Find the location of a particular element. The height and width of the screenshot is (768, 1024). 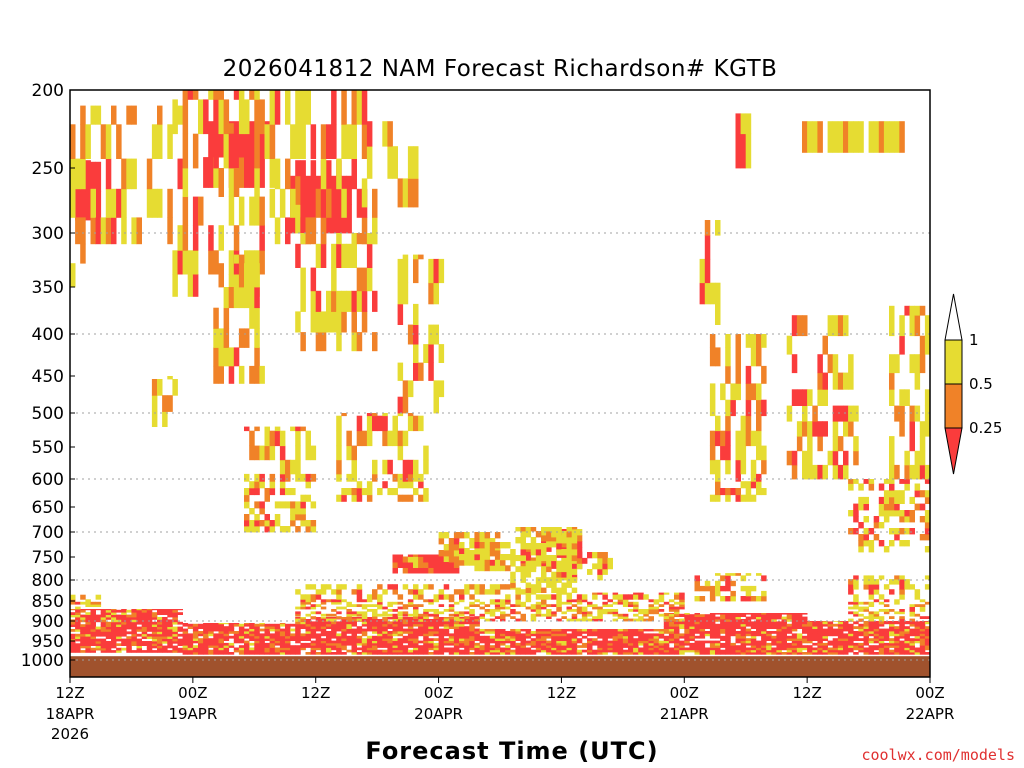

y-tick-label: 200 is located at coordinates (48, 91).